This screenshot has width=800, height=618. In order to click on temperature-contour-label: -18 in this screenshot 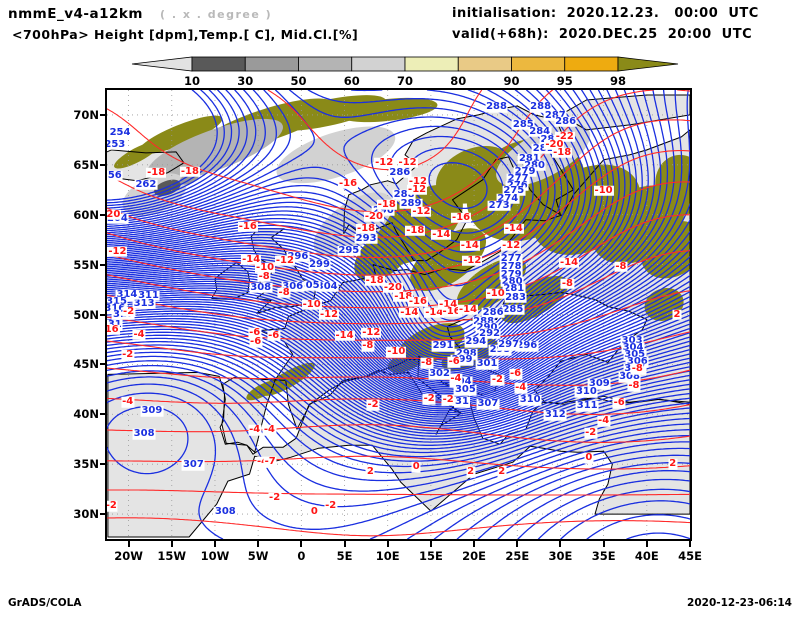, I will do `click(156, 172)`.